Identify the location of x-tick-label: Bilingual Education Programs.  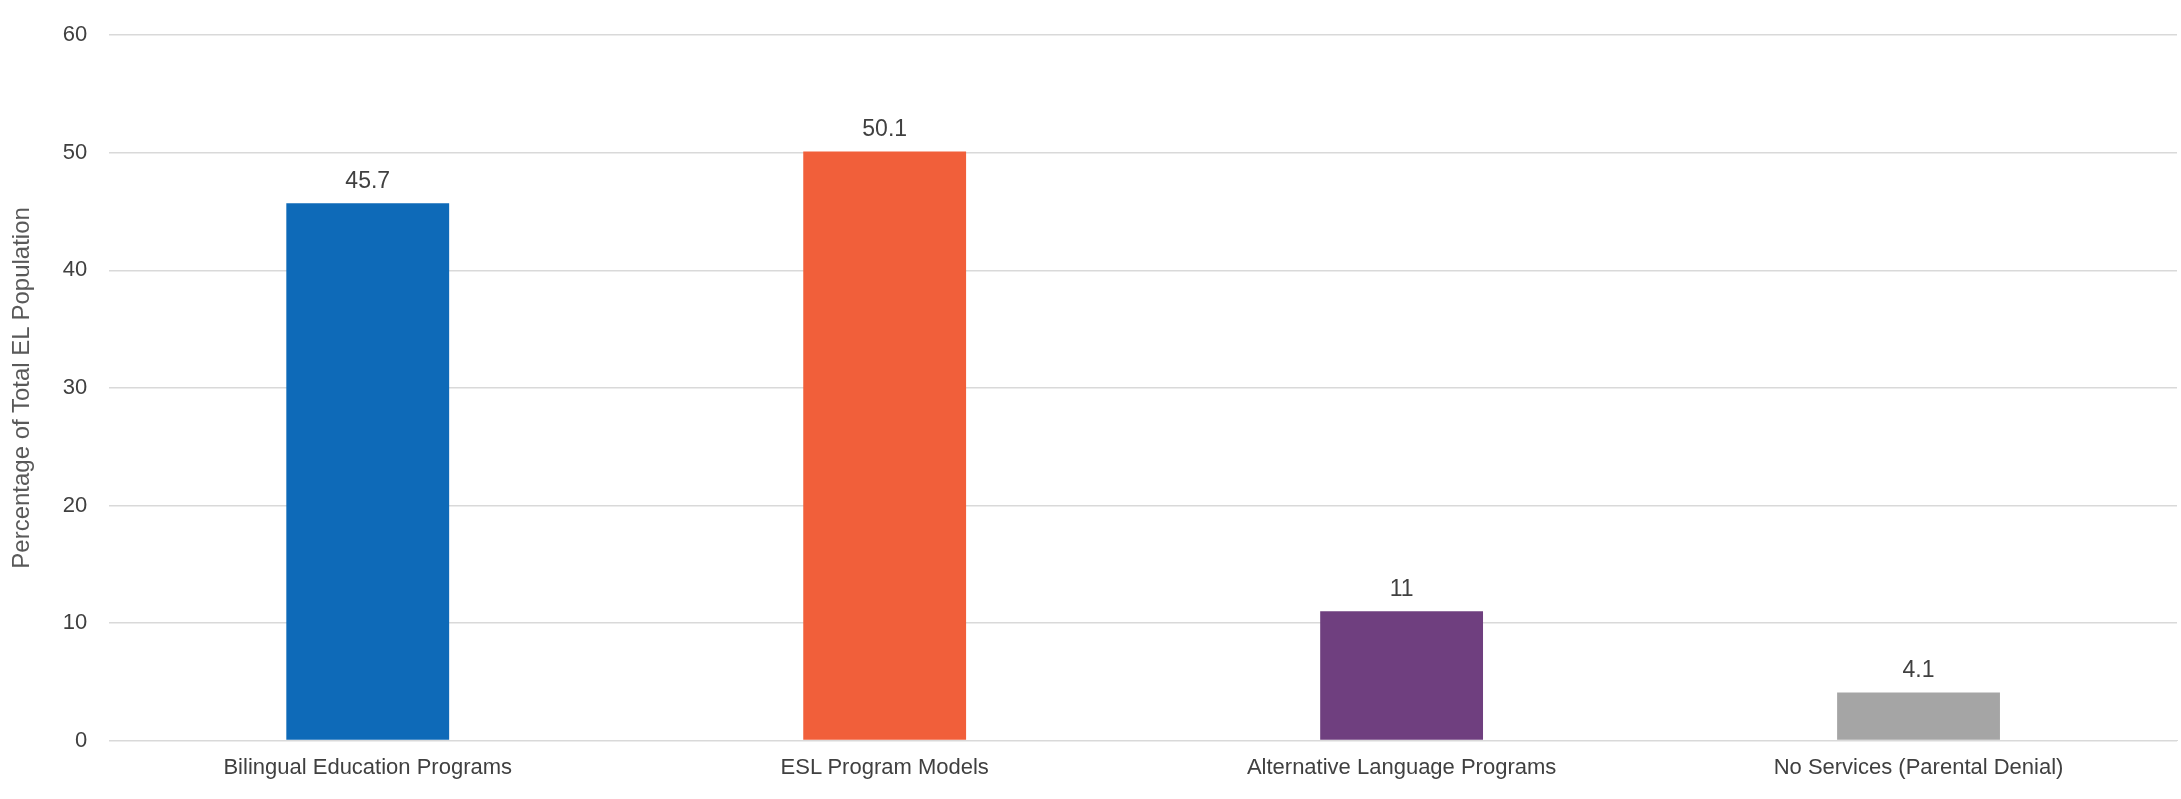
(368, 766).